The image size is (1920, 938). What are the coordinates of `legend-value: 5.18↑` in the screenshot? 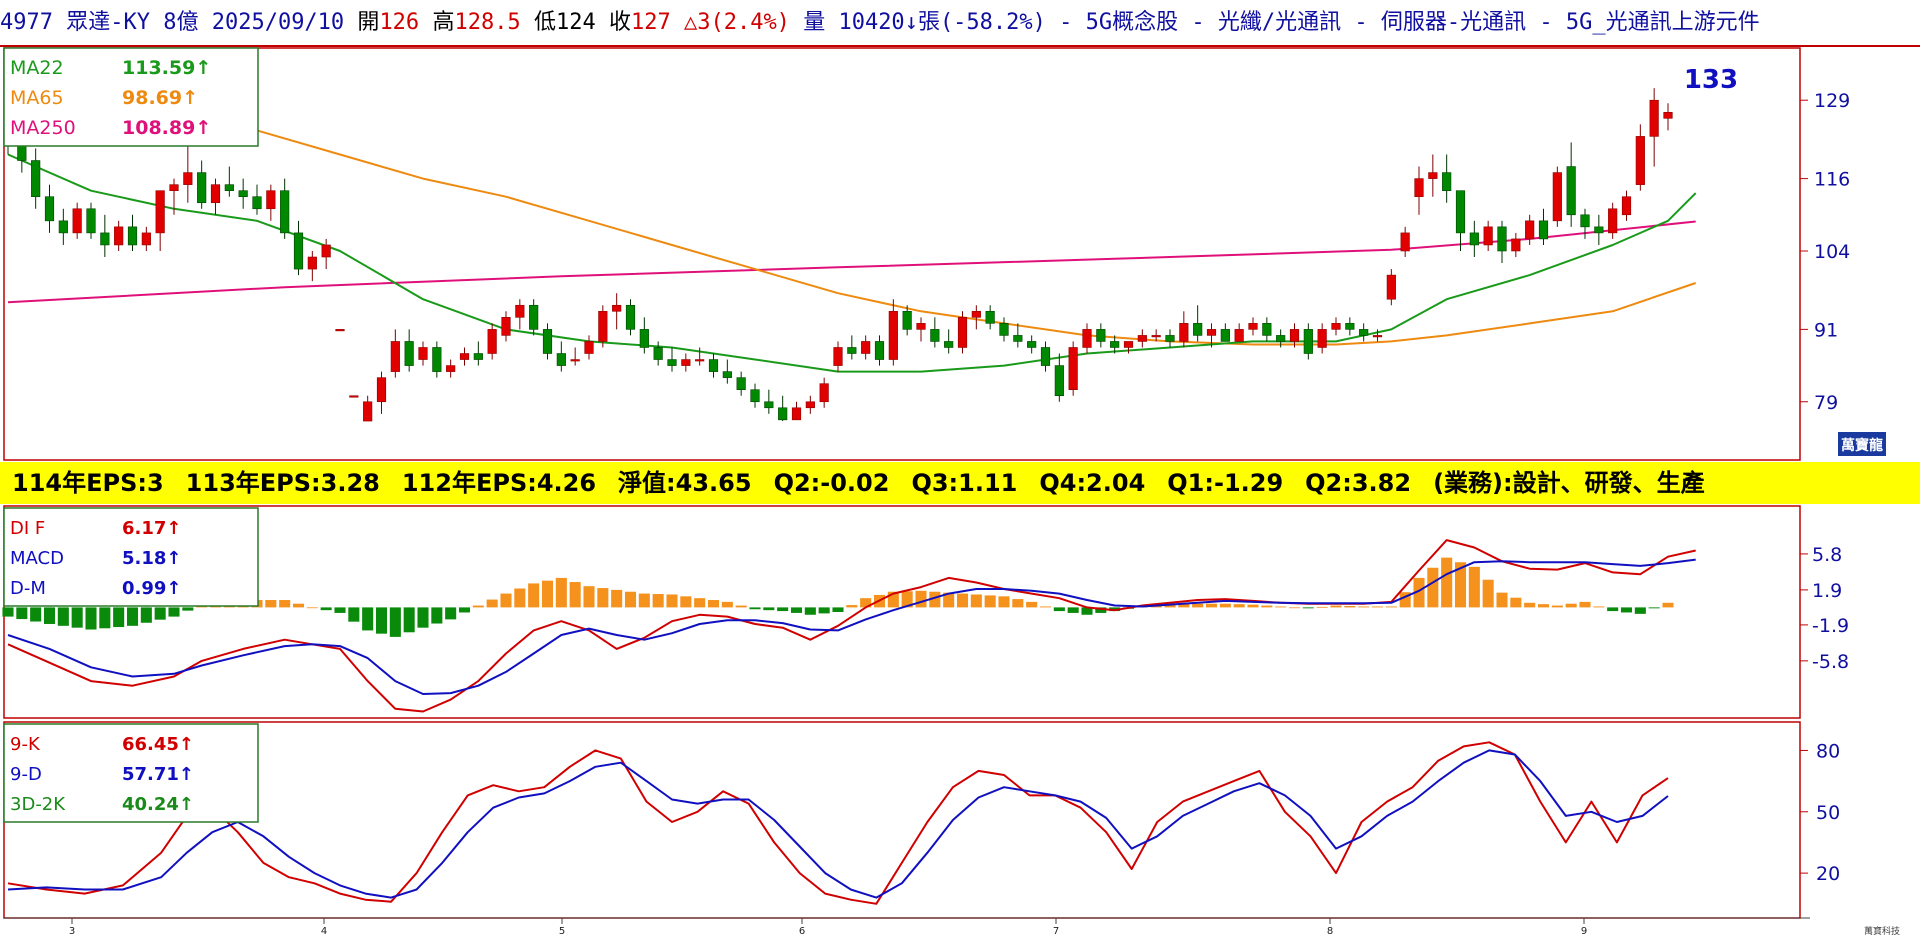 It's located at (152, 558).